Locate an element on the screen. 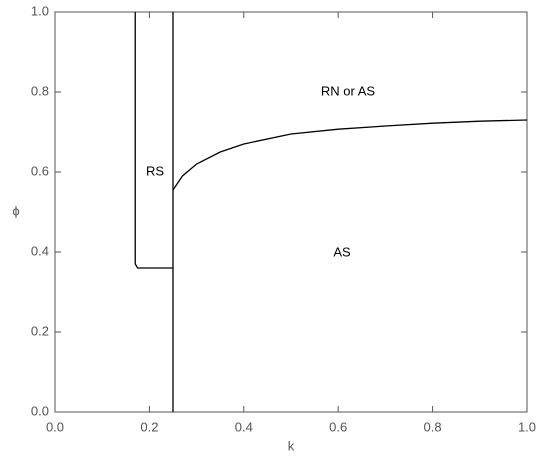 The height and width of the screenshot is (459, 550). x-tick-label: 0.8 is located at coordinates (433, 426).